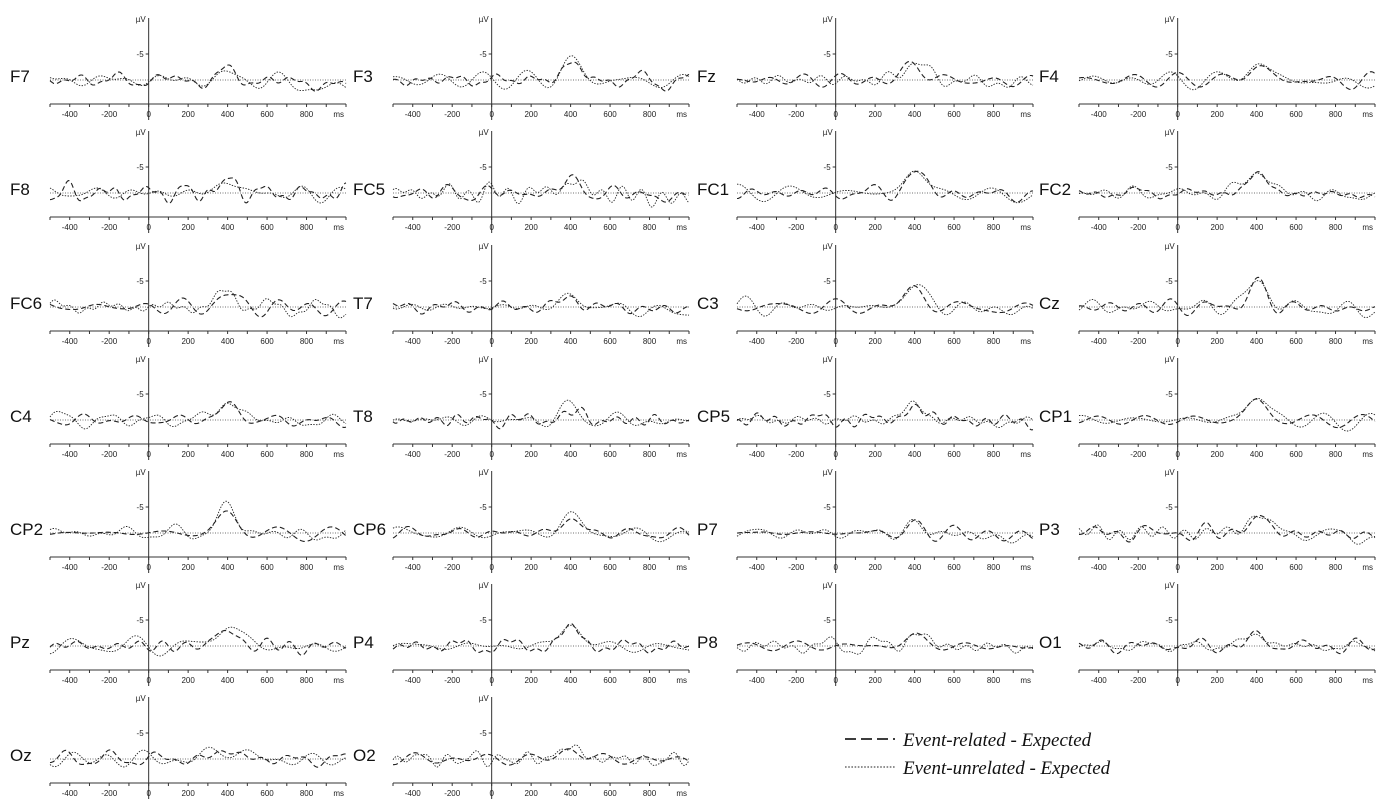  Describe the element at coordinates (713, 189) in the screenshot. I see `channel-label: FC1` at that location.